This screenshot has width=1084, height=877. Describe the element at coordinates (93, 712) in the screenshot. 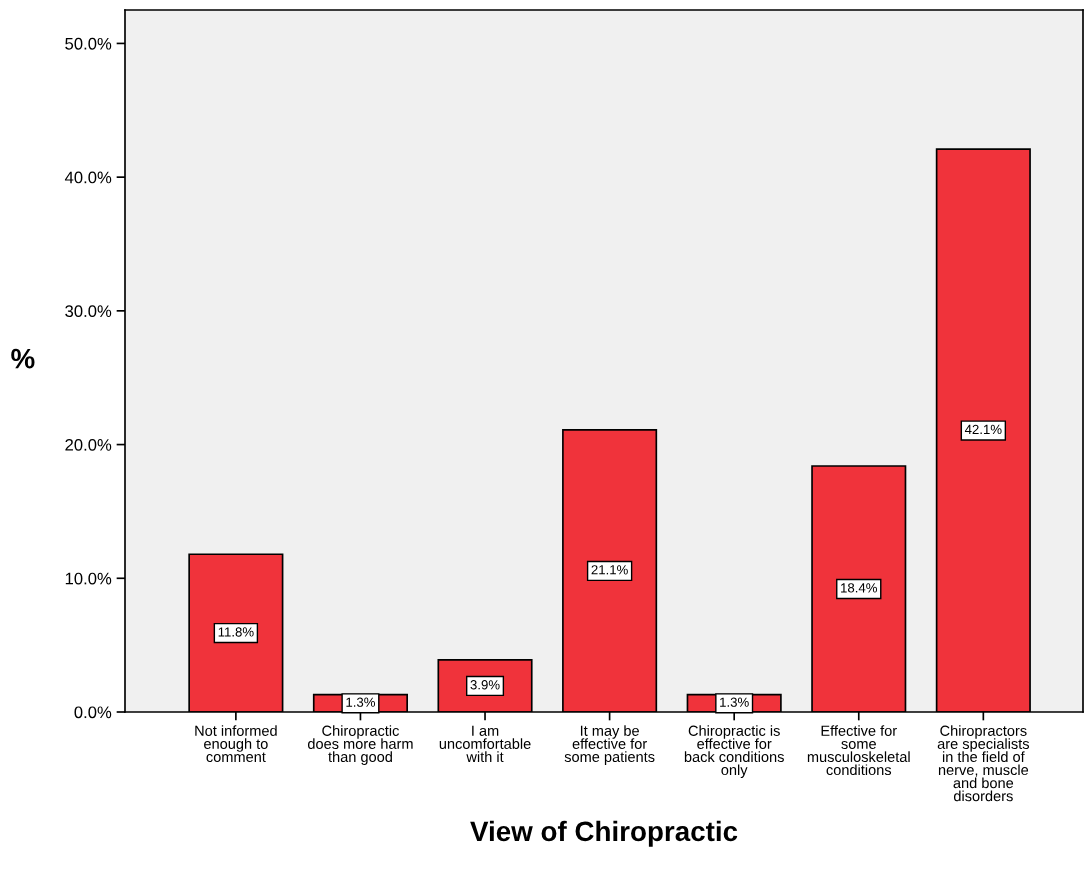

I see `y-tick-label: 0.0%` at that location.